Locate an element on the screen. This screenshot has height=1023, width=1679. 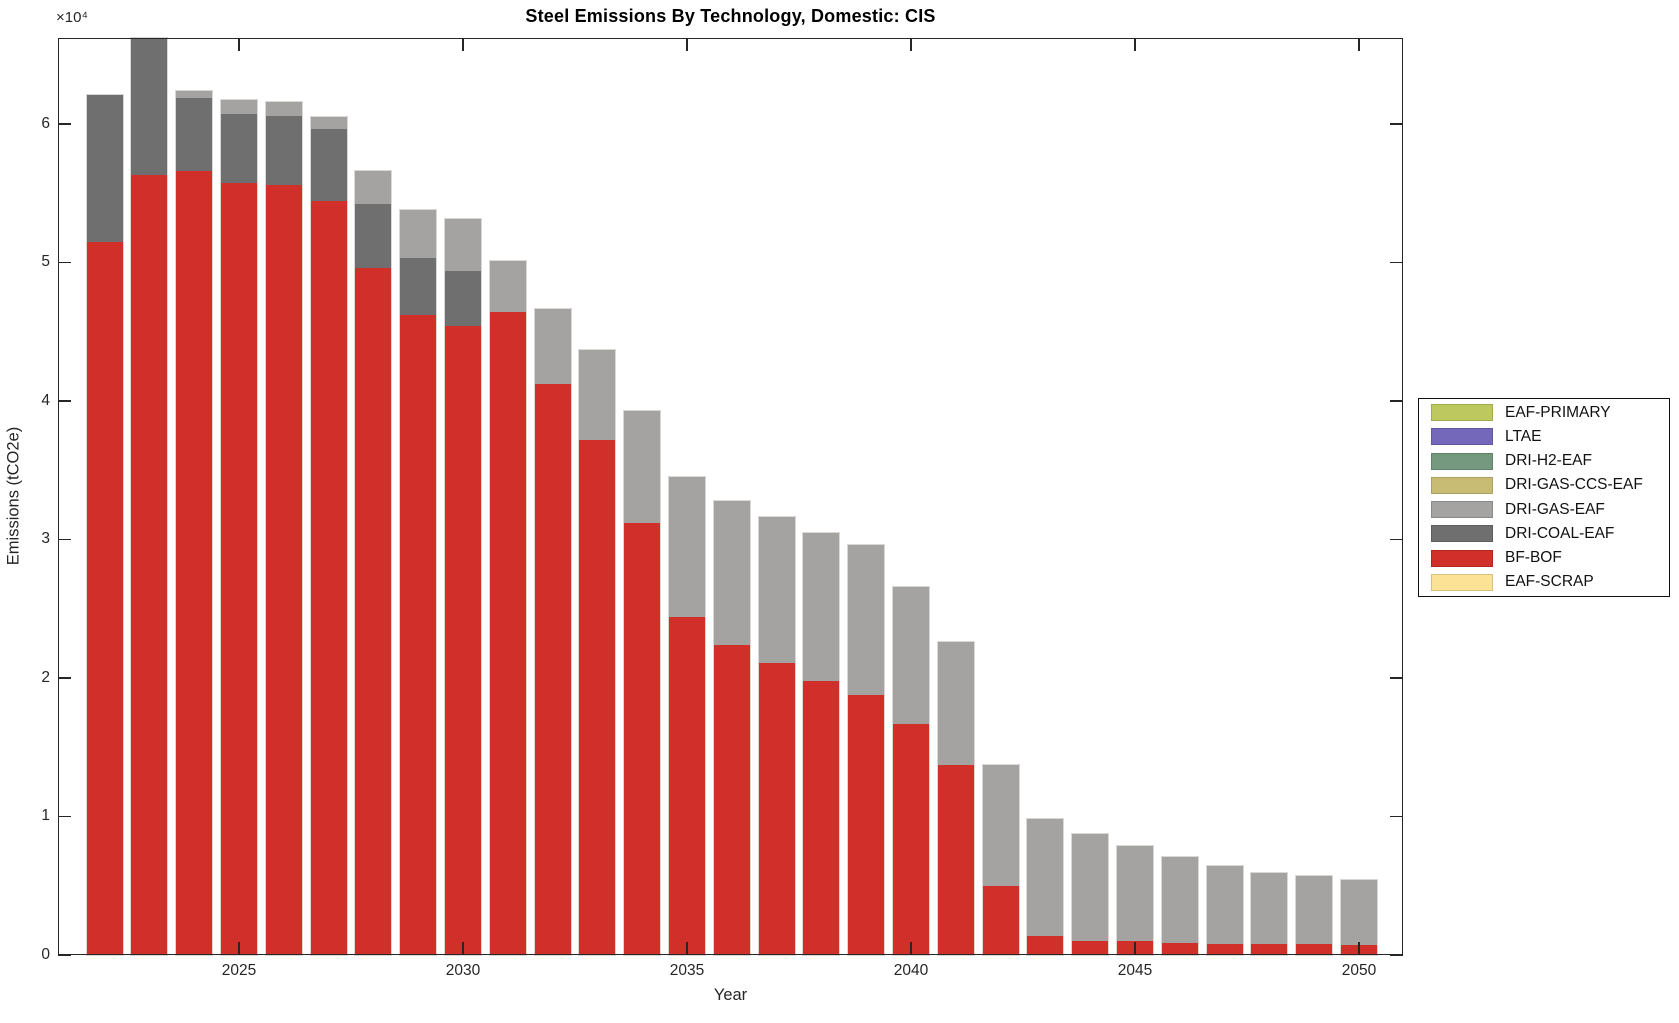
x-axis-label: Year is located at coordinates (730, 995).